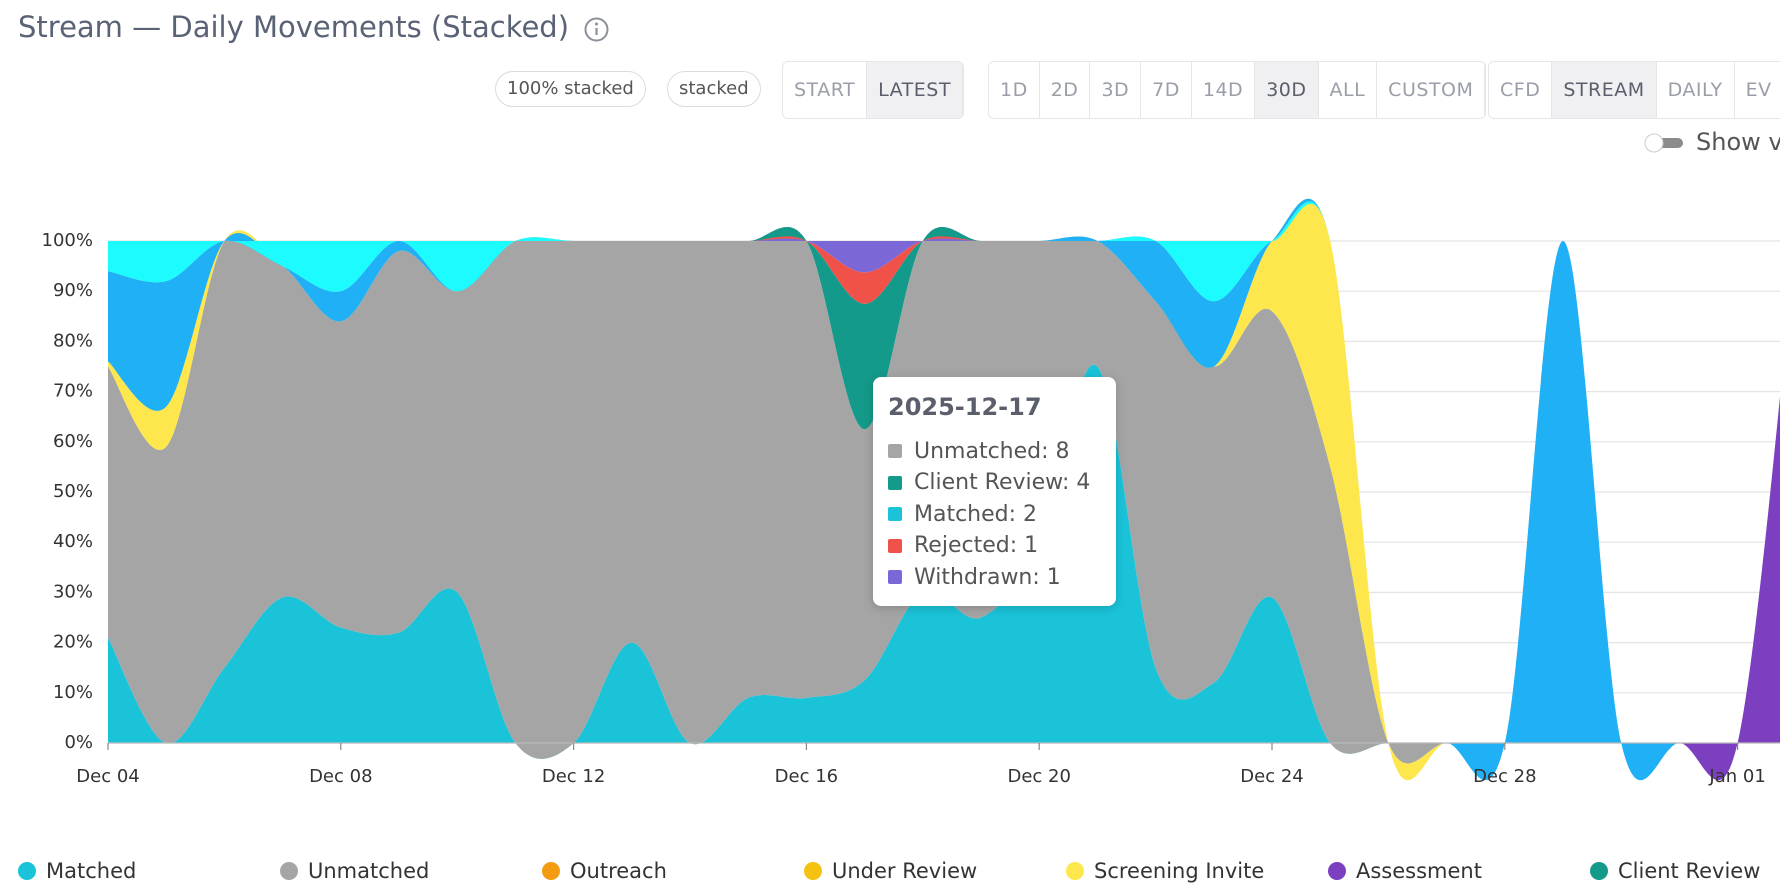 The image size is (1780, 890). What do you see at coordinates (1696, 90) in the screenshot?
I see `segment-button: DAILY` at bounding box center [1696, 90].